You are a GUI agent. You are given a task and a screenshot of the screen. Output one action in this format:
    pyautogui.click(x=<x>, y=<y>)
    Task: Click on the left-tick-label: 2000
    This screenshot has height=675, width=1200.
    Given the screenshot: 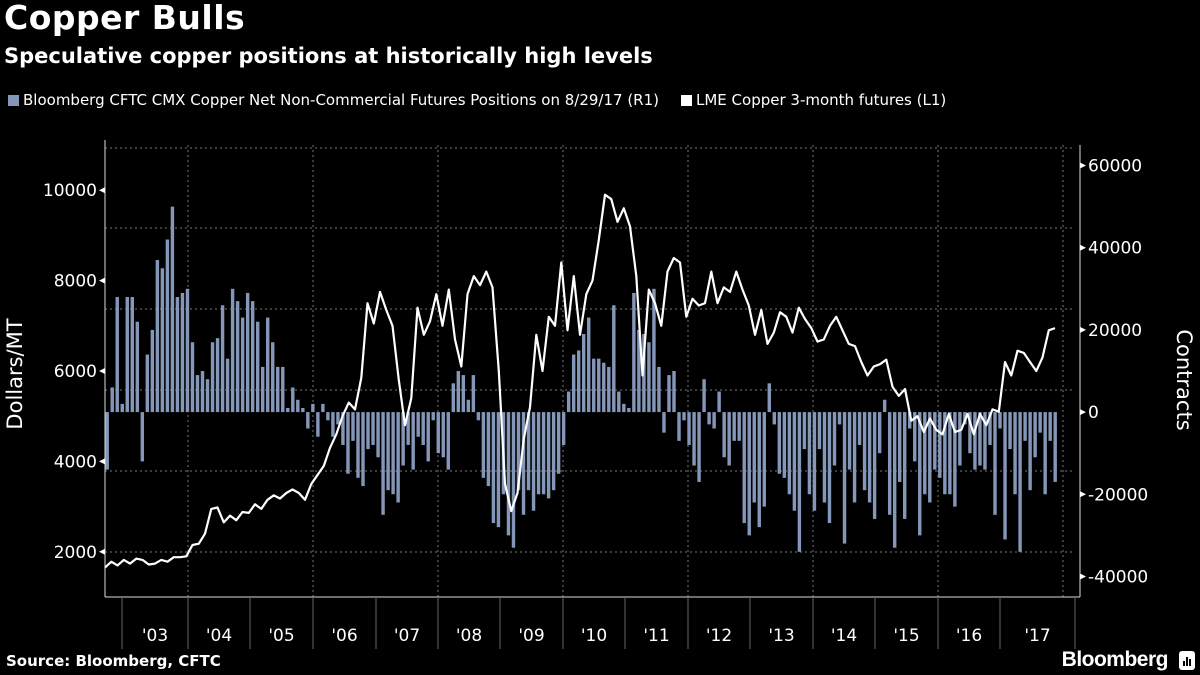 What is the action you would take?
    pyautogui.click(x=75, y=553)
    